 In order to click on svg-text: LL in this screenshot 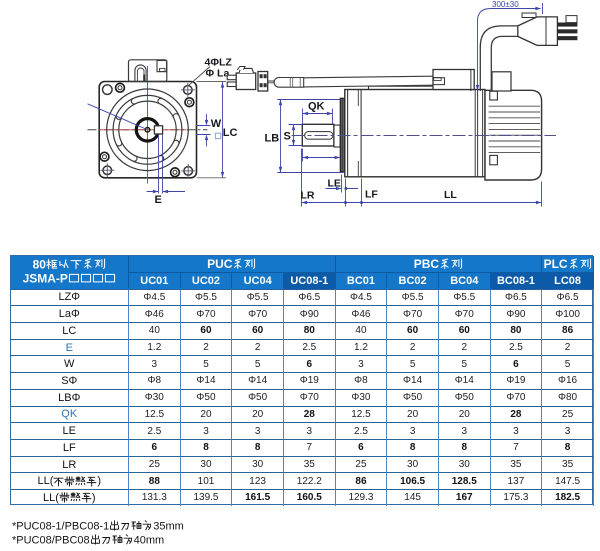, I will do `click(450, 195)`.